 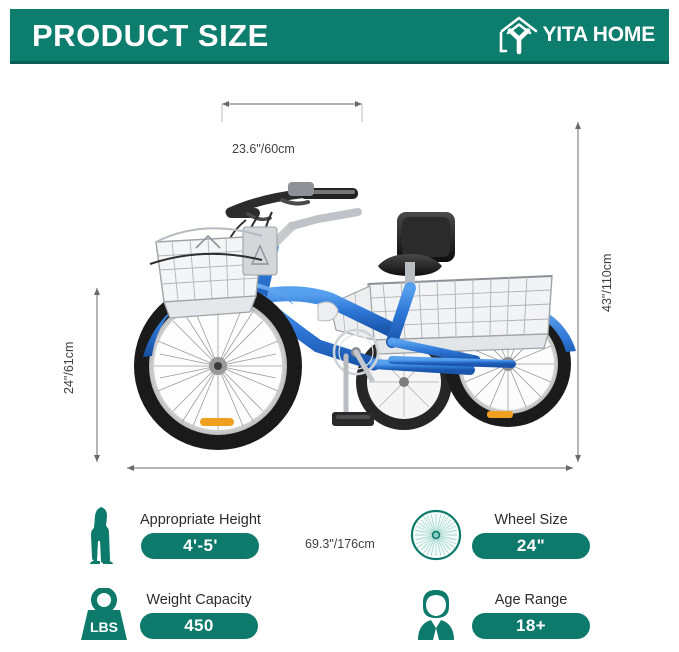 I want to click on spec-wheel-size: Wheel Size 24", so click(x=500, y=535).